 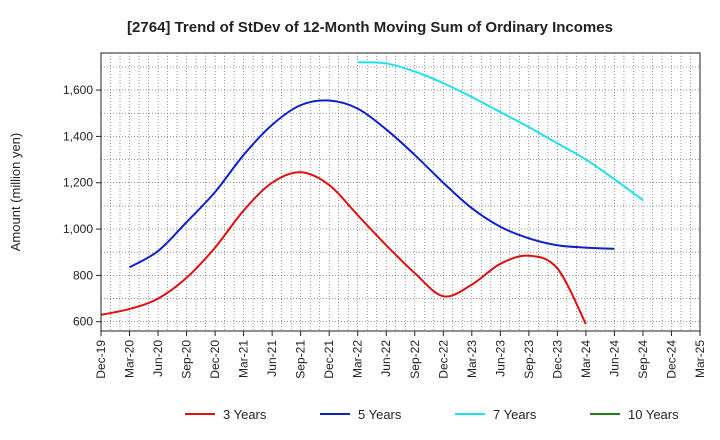 I want to click on x-tick-label: Sep-22, so click(x=415, y=359).